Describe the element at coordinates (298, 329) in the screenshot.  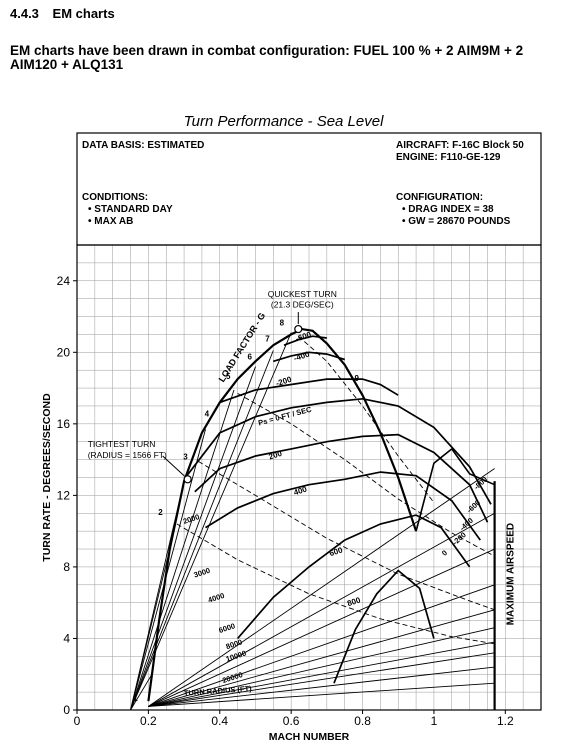
I see `quickest-turn-marker` at that location.